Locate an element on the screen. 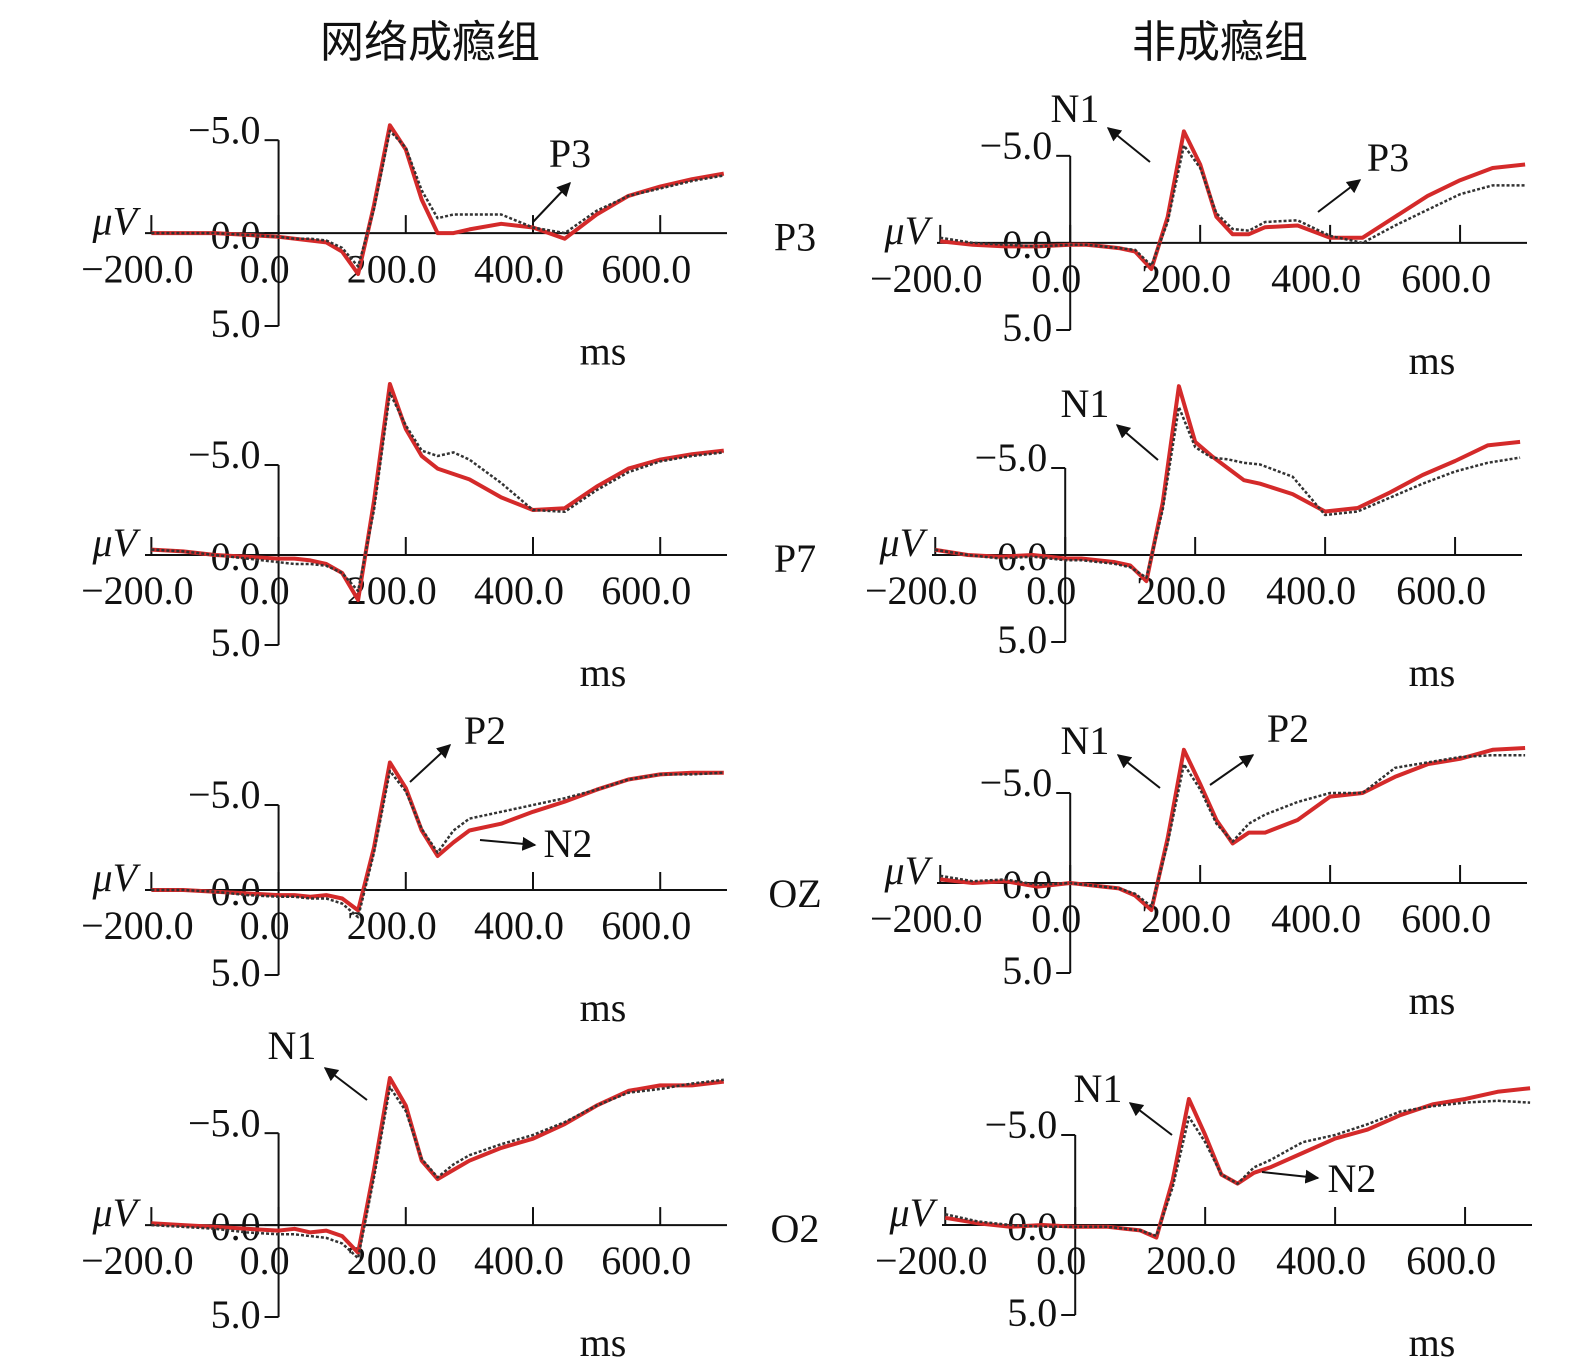 This screenshot has height=1361, width=1575. column-title: 网络成瘾组 is located at coordinates (430, 42).